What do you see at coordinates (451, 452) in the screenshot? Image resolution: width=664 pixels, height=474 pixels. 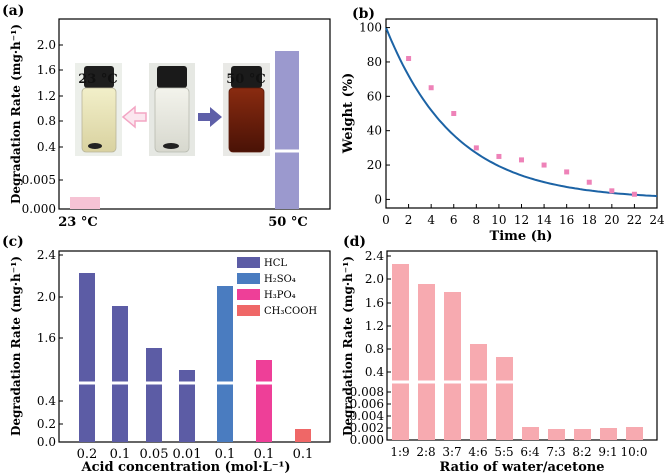 I see `xcat-d-2: 3:7` at bounding box center [451, 452].